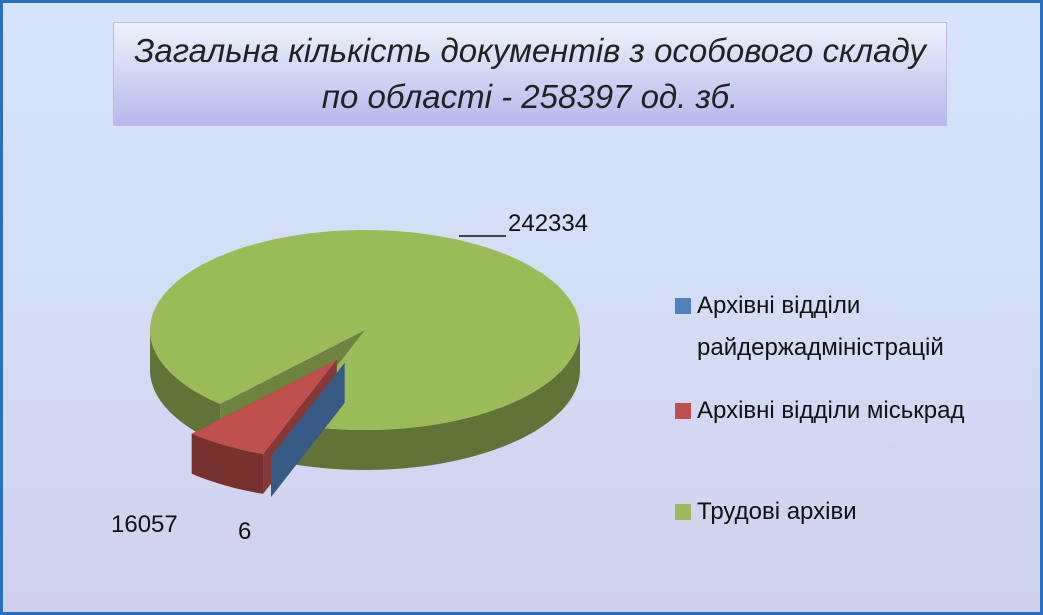  What do you see at coordinates (831, 410) in the screenshot?
I see `legend-label: Архівні відділи міськрад` at bounding box center [831, 410].